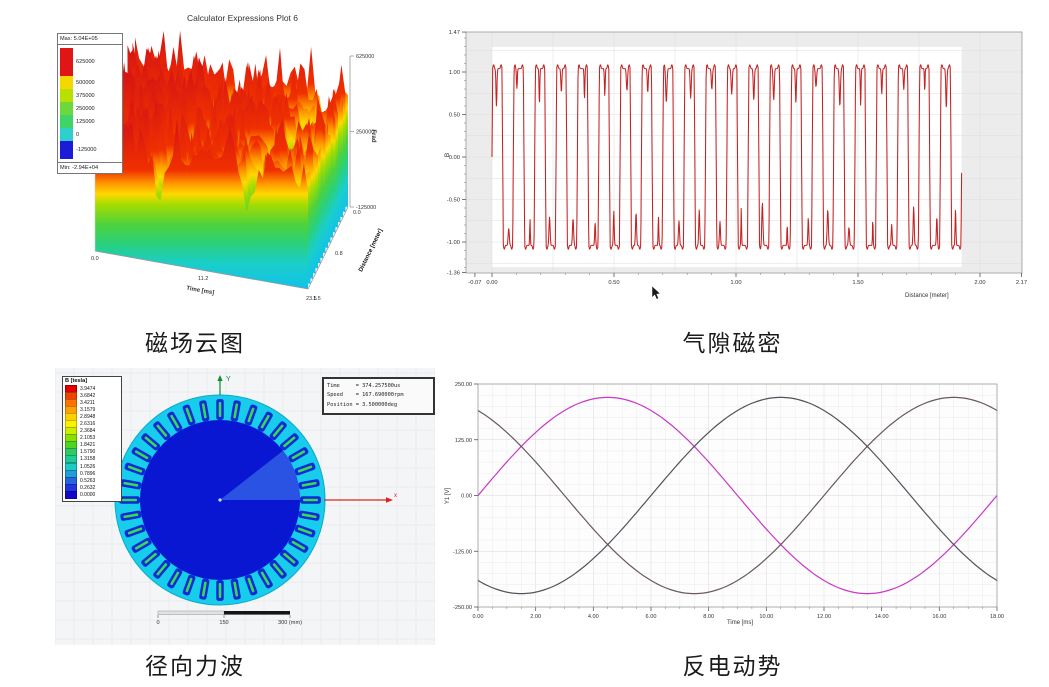  Describe the element at coordinates (88, 431) in the screenshot. I see `legend-value-label: 2.3684` at that location.